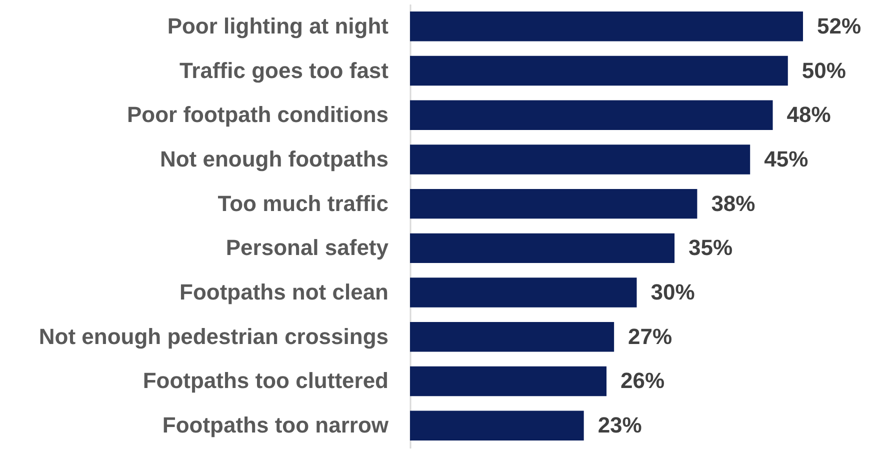 This screenshot has width=869, height=454. I want to click on data-label: 48%, so click(808, 115).